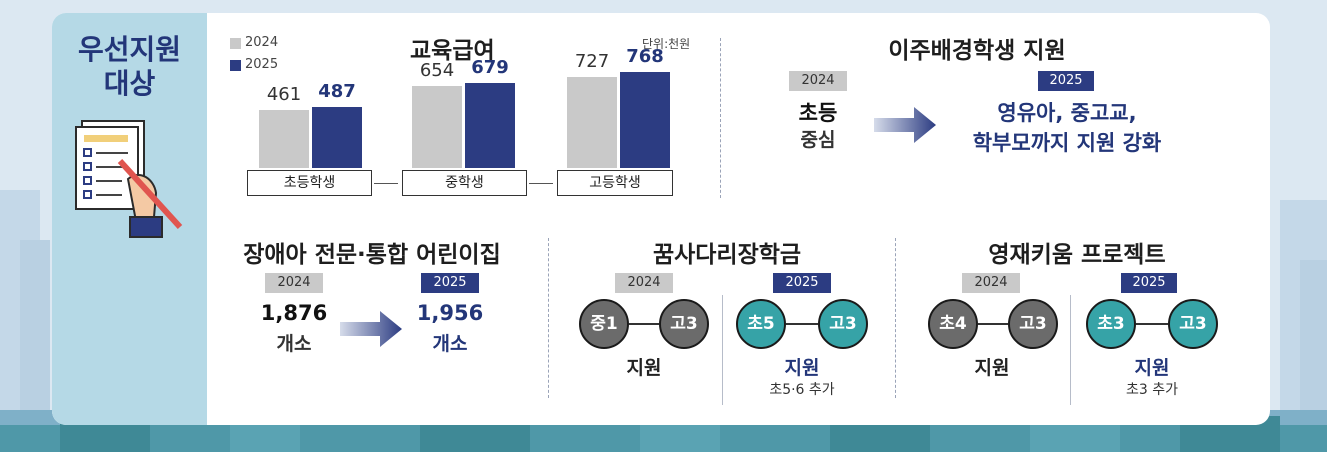 The image size is (1327, 452). Describe the element at coordinates (1149, 283) in the screenshot. I see `gifted-tag-2025: 2025` at that location.